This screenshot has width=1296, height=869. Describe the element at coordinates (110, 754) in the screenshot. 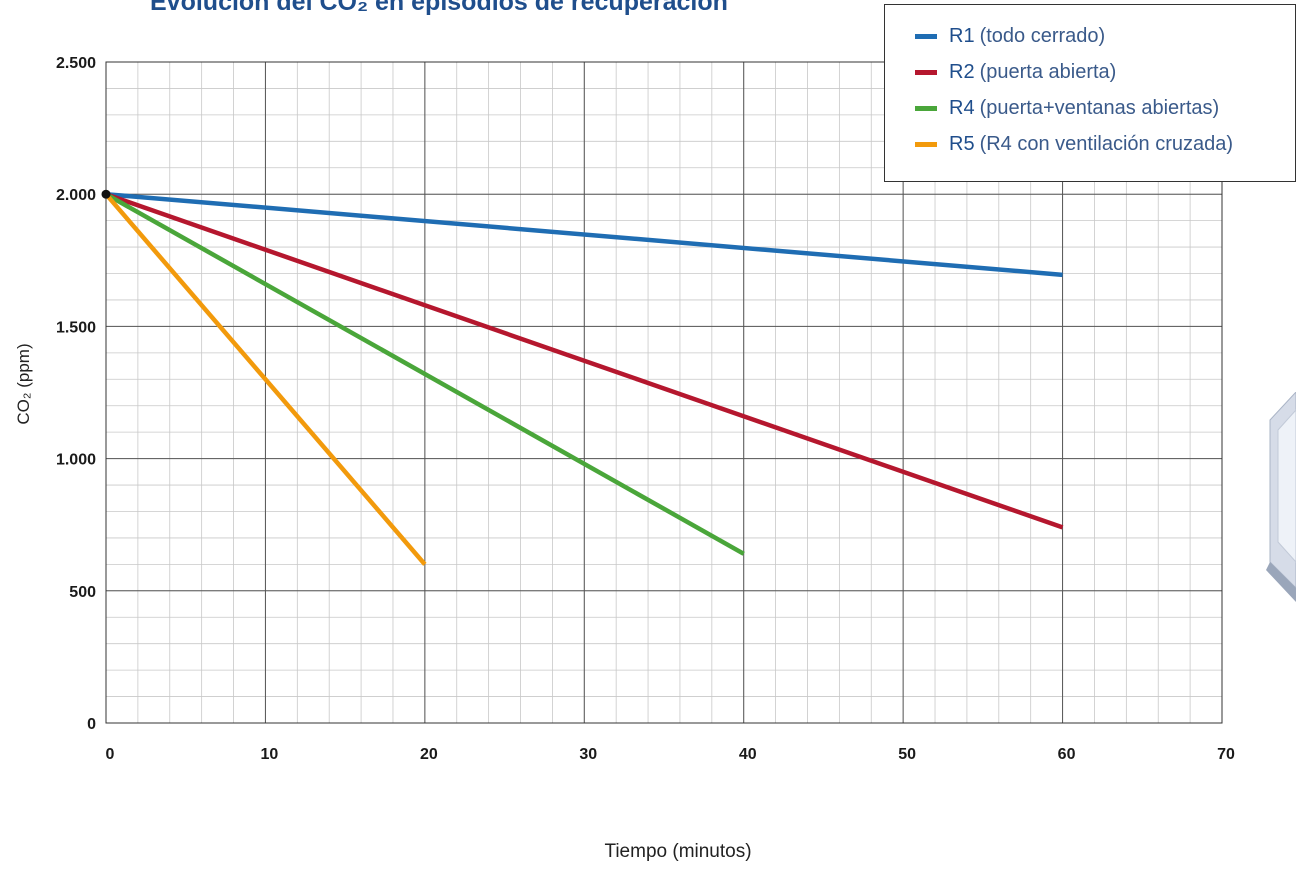

I see `x-tick-label: 0` at that location.